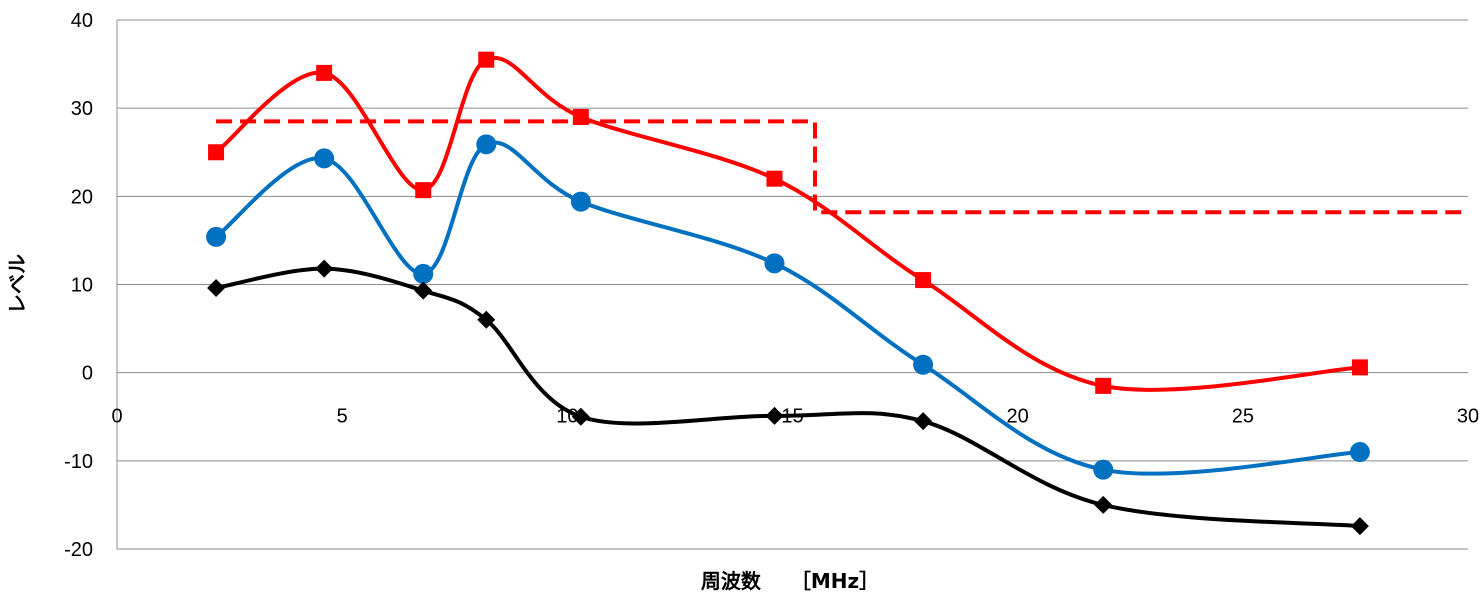 The height and width of the screenshot is (599, 1479). I want to click on x-tick-label: 10, so click(567, 417).